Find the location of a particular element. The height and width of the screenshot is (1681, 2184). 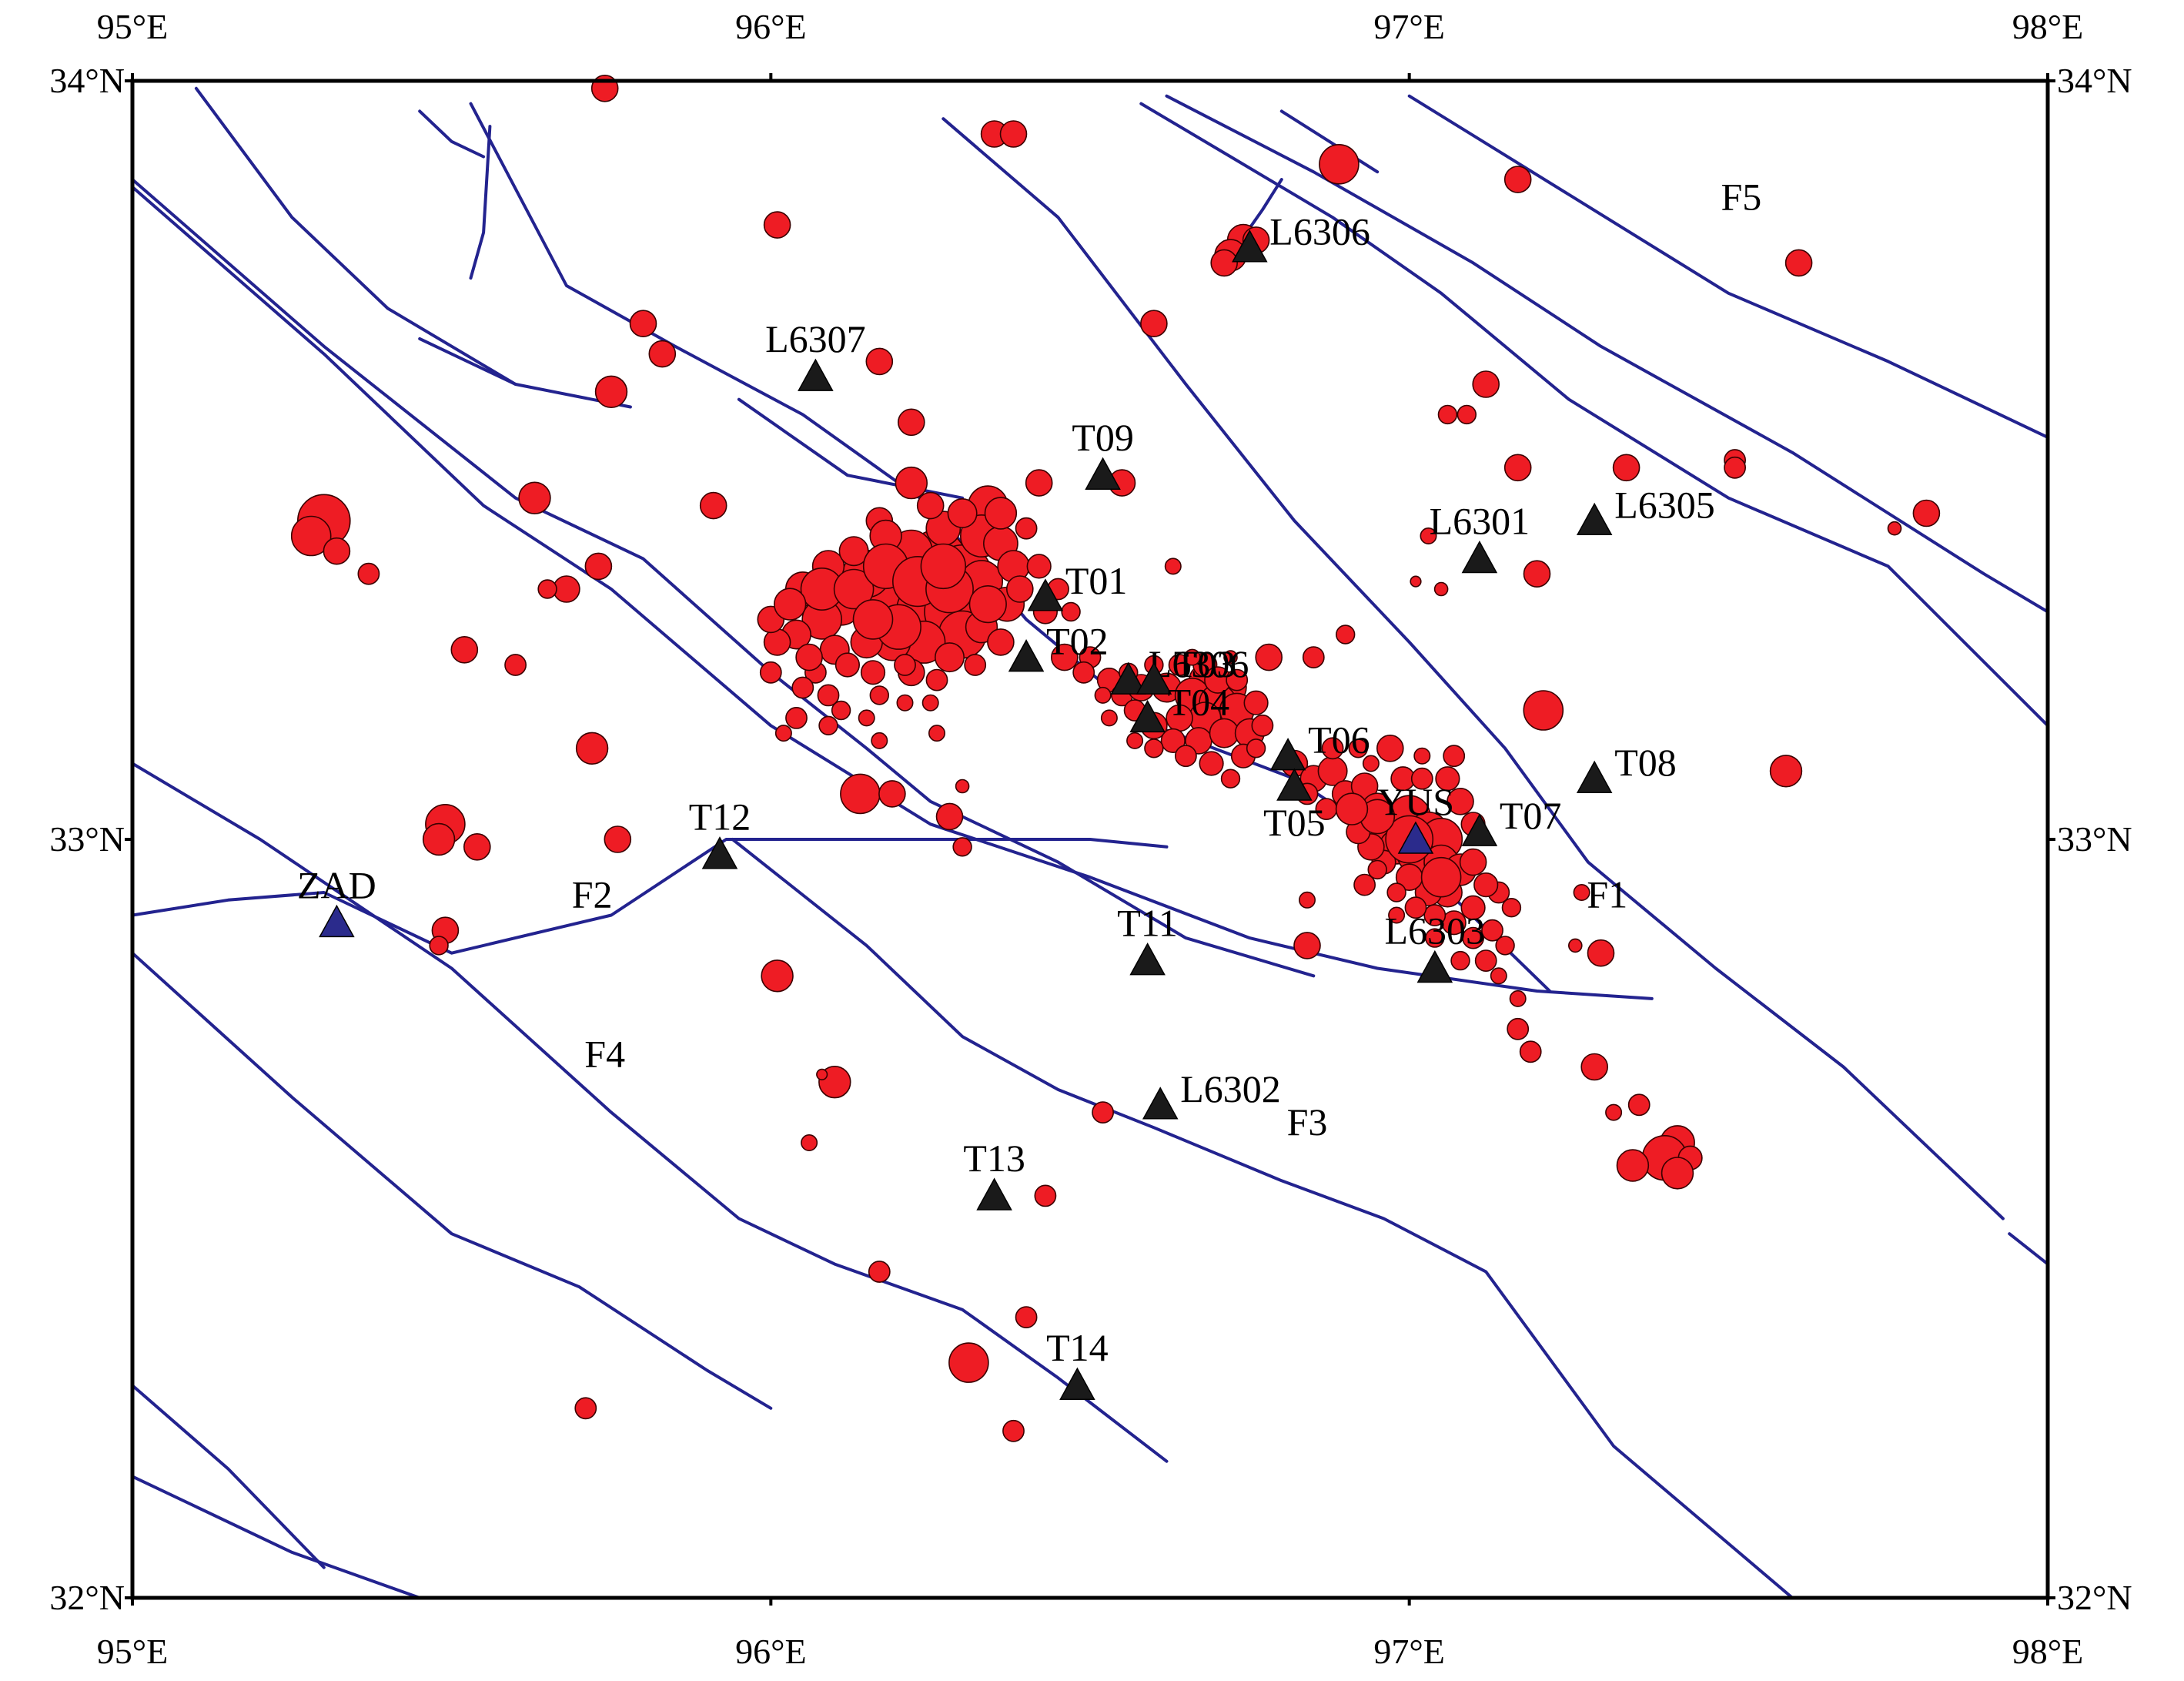

station-label-l6305: L6305 is located at coordinates (1665, 504).